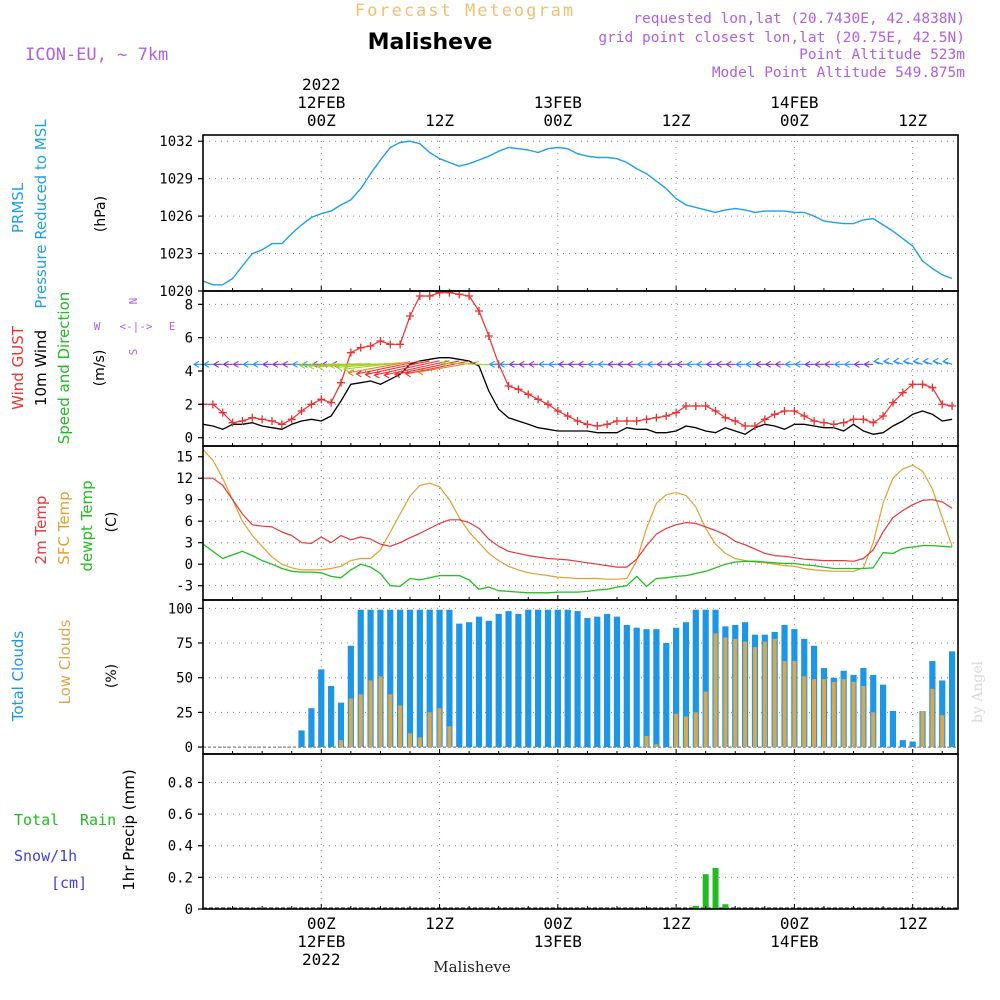 Image resolution: width=1000 pixels, height=1000 pixels. I want to click on info-line-3: Point Altitude 523m, so click(882, 55).